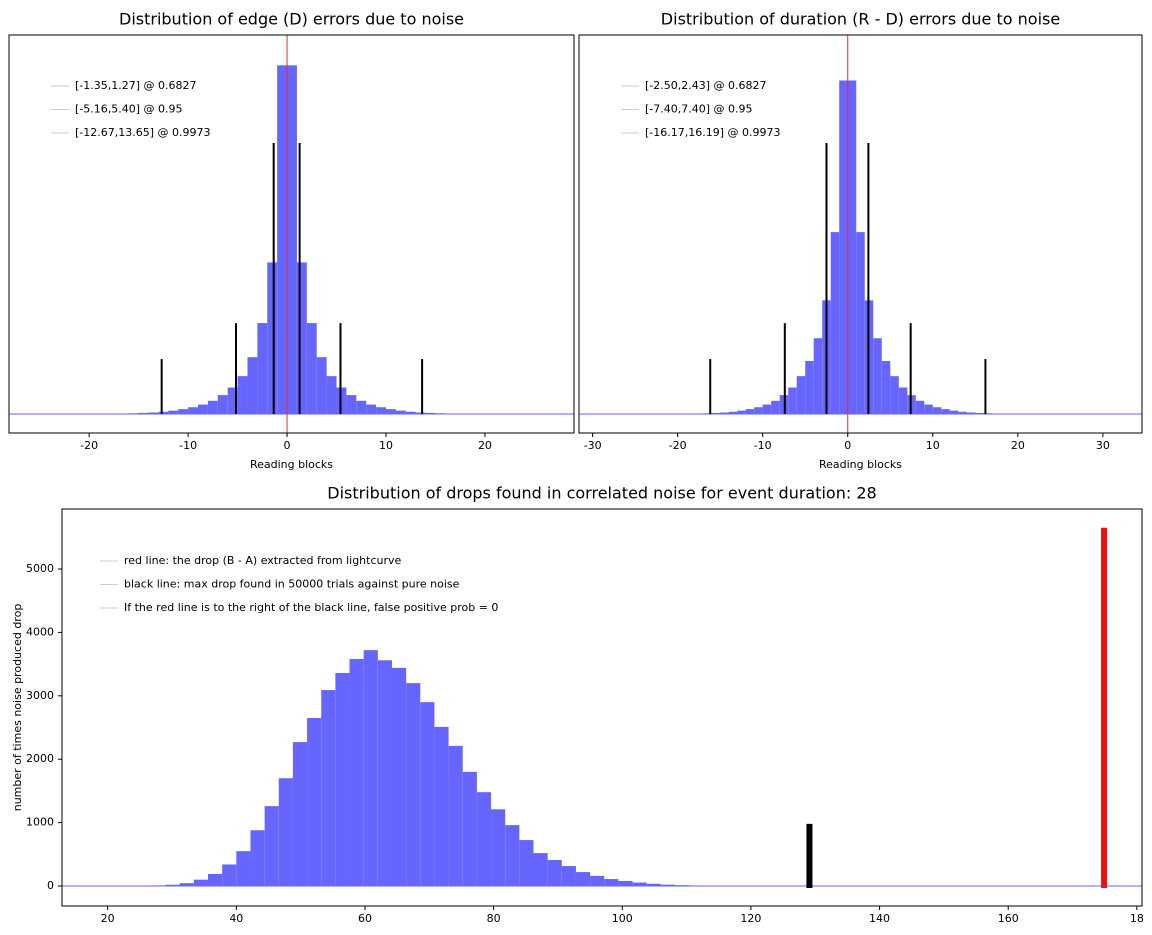 The image size is (1152, 935). Describe the element at coordinates (1103, 445) in the screenshot. I see `x-tick-label: 30` at that location.